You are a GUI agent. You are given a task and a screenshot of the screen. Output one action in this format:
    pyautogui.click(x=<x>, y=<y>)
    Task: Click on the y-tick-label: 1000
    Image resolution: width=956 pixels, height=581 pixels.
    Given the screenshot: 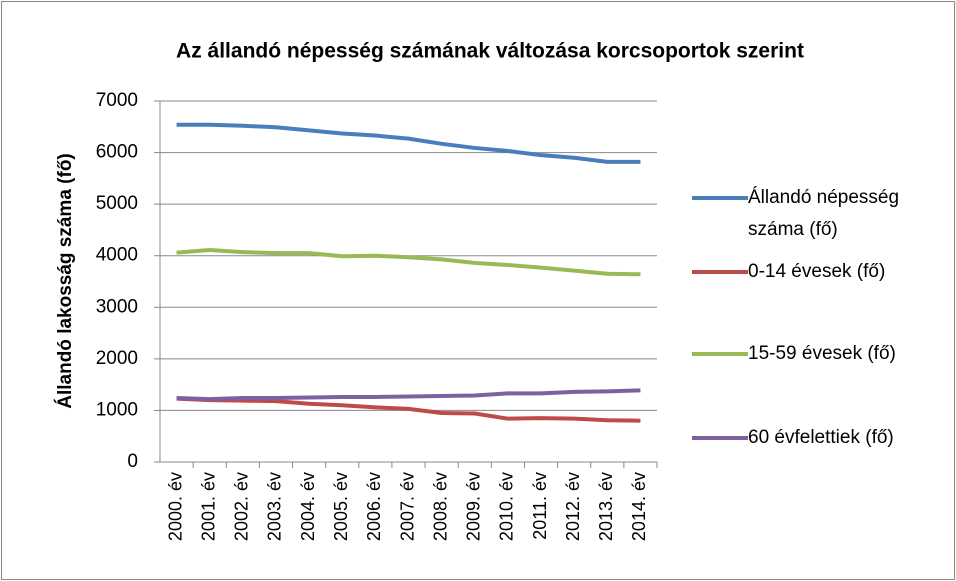 What is the action you would take?
    pyautogui.click(x=117, y=409)
    